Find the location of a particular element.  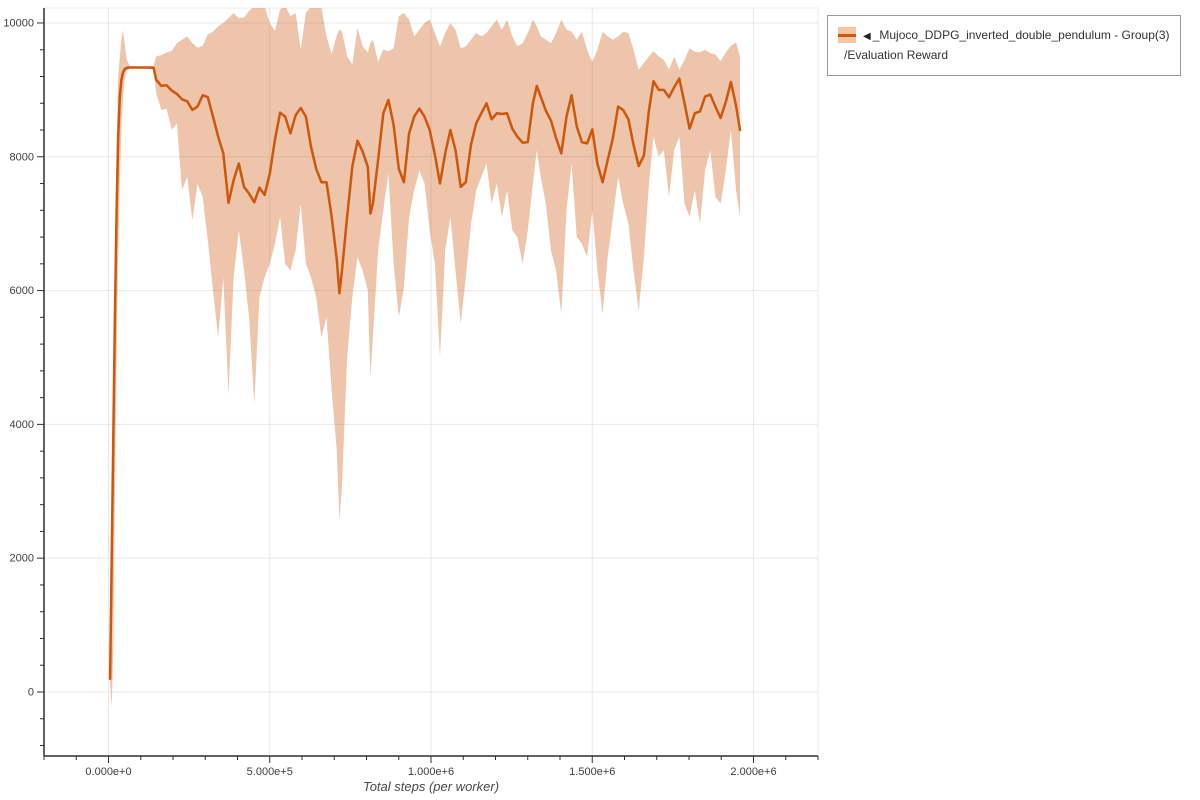

y-tick-label: 0 is located at coordinates (31, 692).